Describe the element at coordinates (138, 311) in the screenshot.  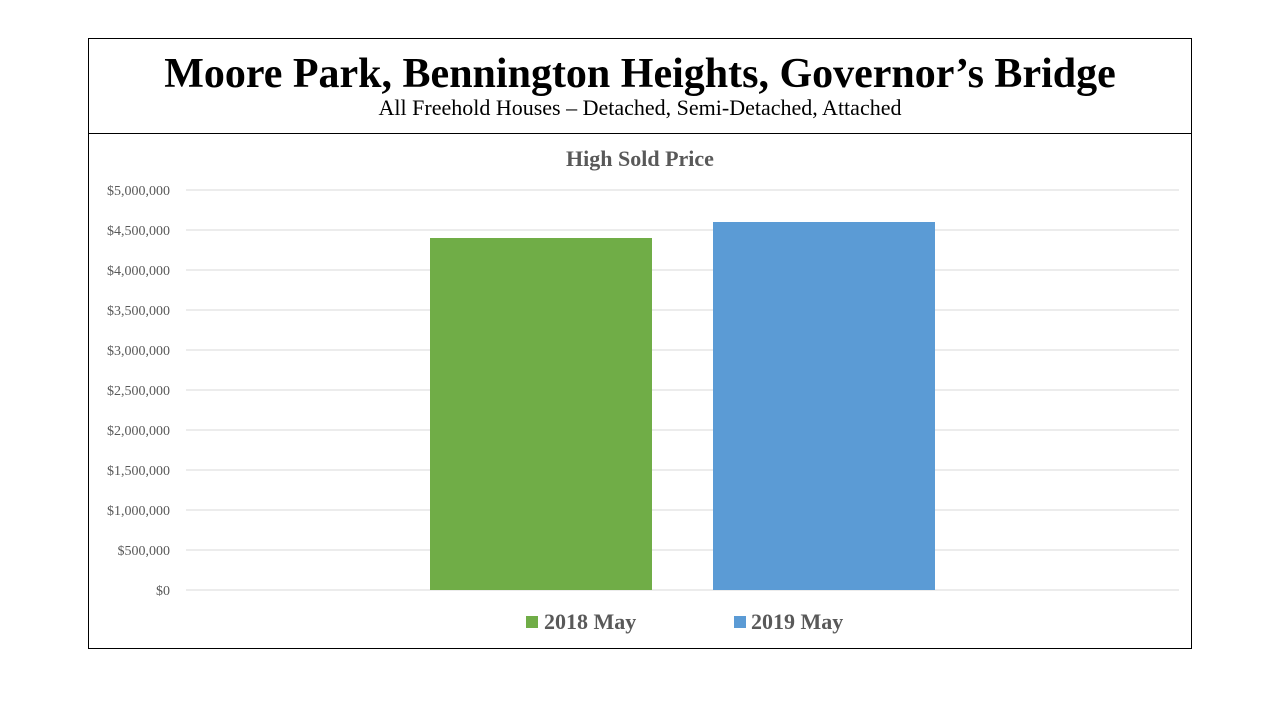
I see `y-tick-label: $3,500,000` at that location.